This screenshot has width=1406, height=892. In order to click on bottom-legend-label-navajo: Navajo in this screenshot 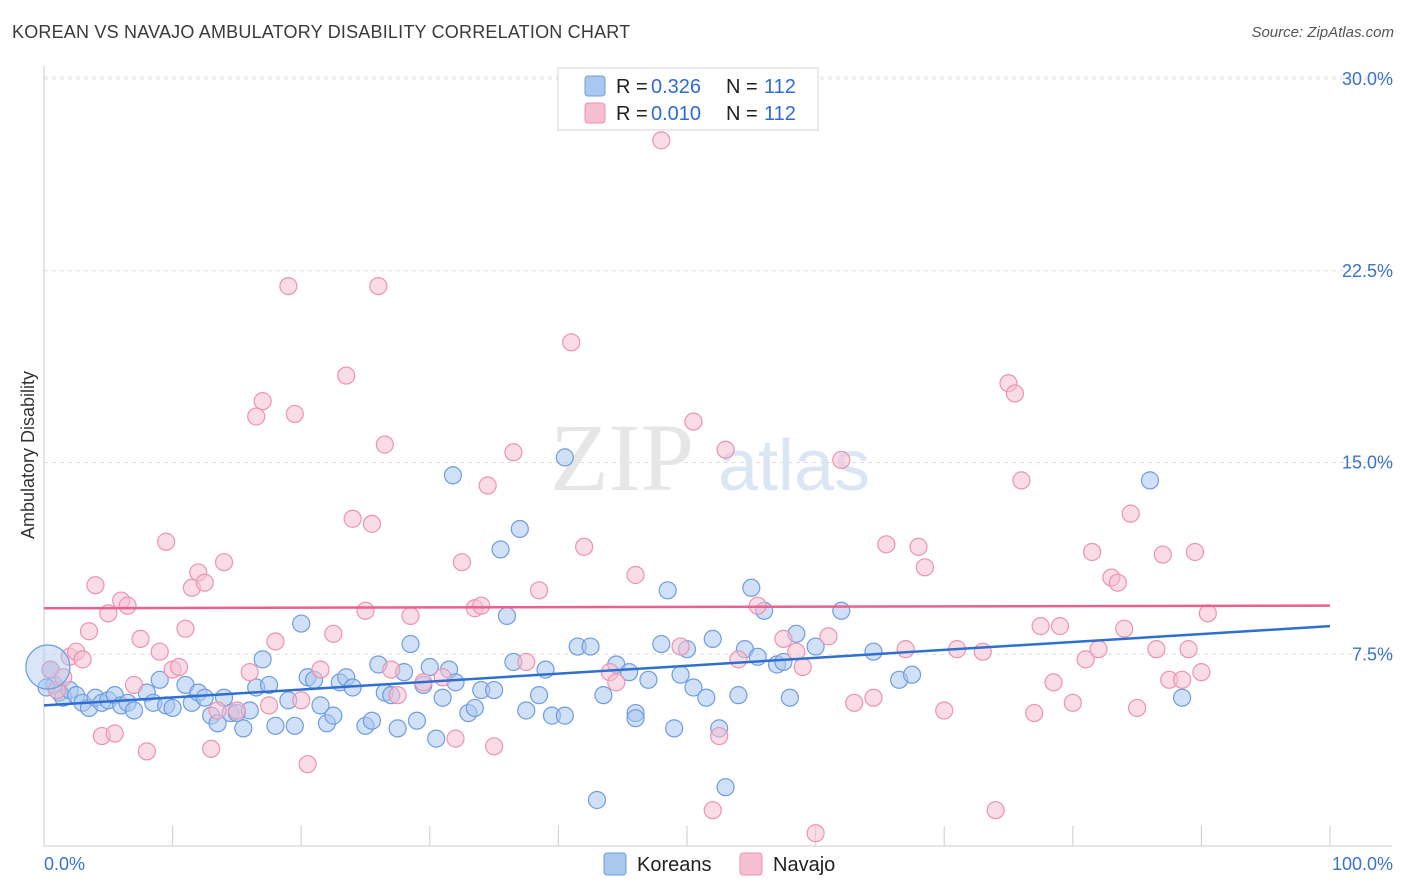, I will do `click(804, 865)`.